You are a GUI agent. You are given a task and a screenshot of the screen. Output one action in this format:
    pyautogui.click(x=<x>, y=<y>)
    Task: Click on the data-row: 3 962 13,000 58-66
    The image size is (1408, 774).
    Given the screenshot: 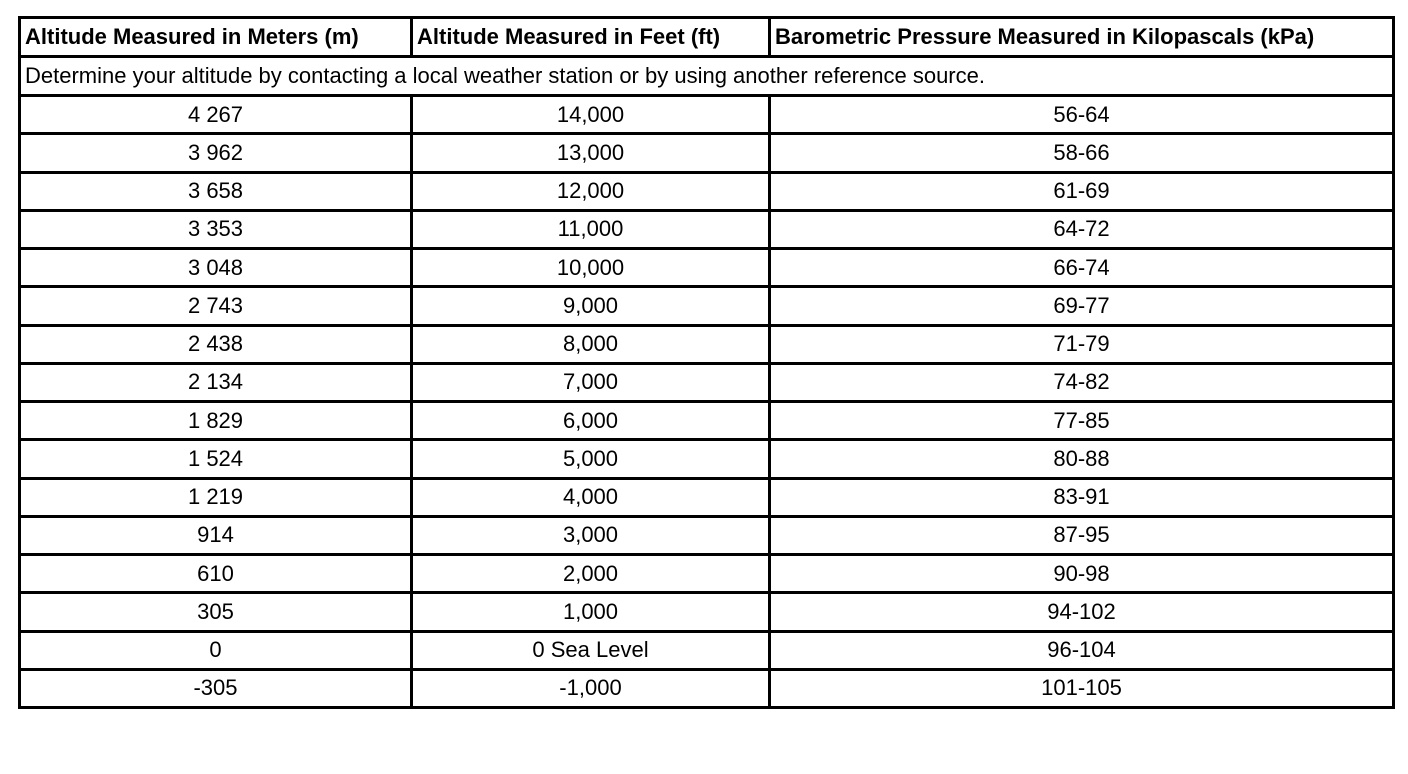 What is the action you would take?
    pyautogui.click(x=706, y=153)
    